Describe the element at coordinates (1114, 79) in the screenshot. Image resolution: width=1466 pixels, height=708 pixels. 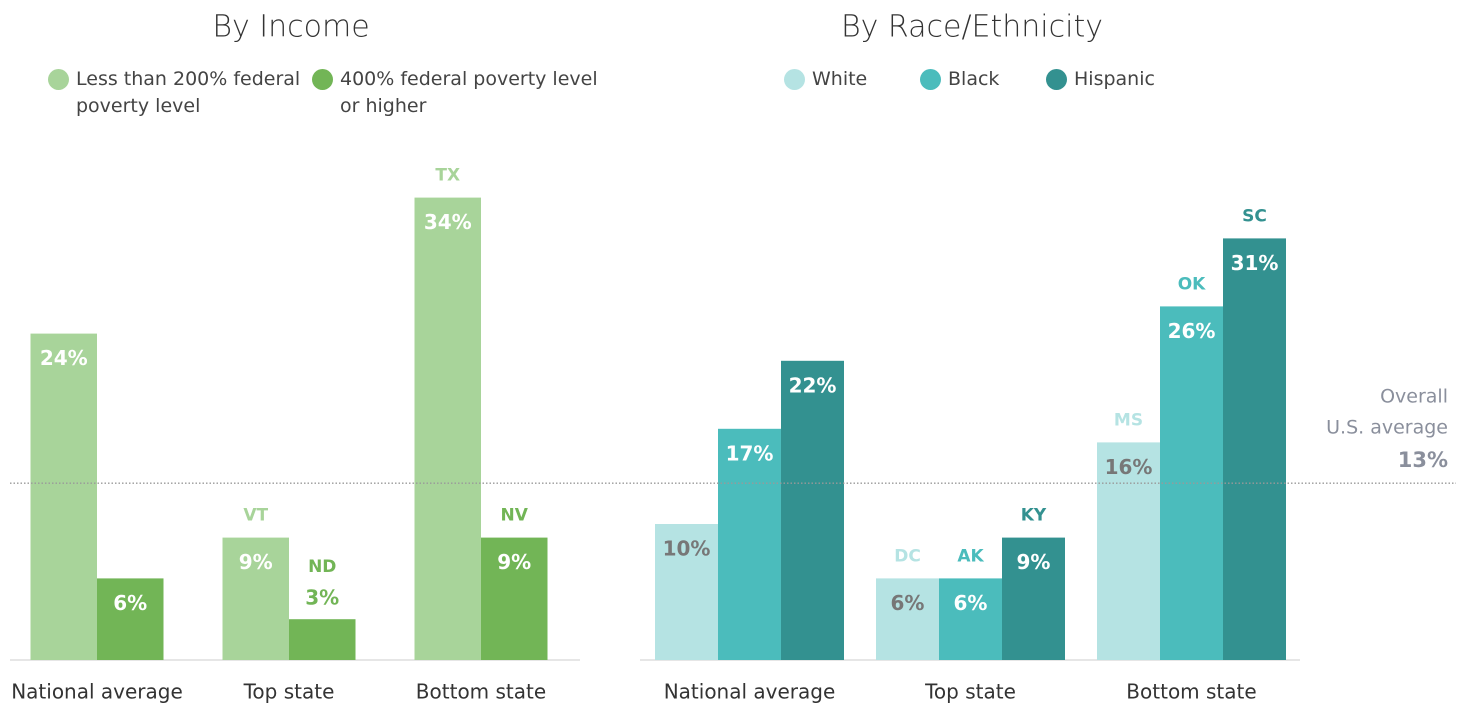
I see `legend-label: Hispanic` at that location.